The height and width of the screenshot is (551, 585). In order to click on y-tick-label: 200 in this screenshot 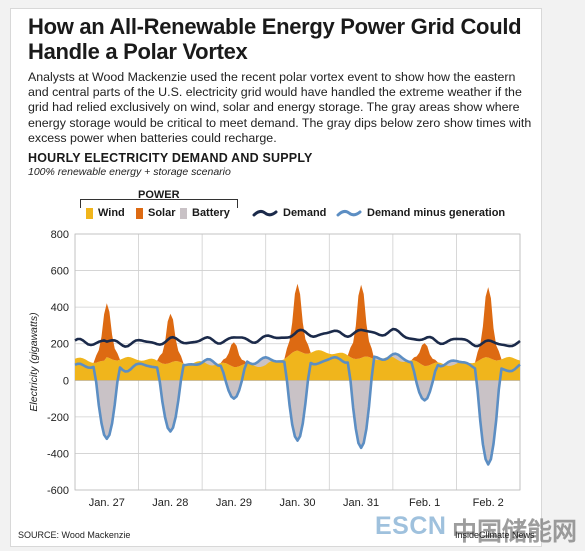, I will do `click(60, 345)`.